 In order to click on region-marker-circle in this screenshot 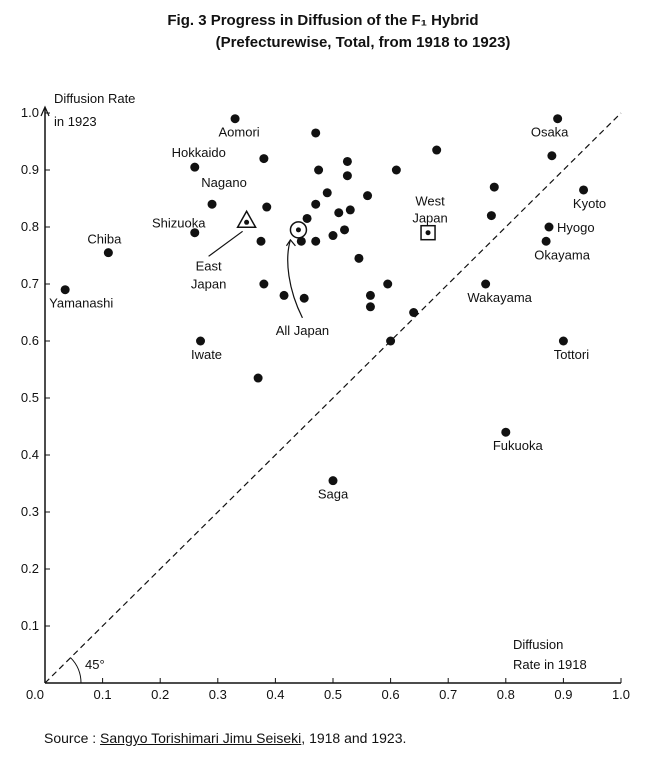, I will do `click(298, 230)`.